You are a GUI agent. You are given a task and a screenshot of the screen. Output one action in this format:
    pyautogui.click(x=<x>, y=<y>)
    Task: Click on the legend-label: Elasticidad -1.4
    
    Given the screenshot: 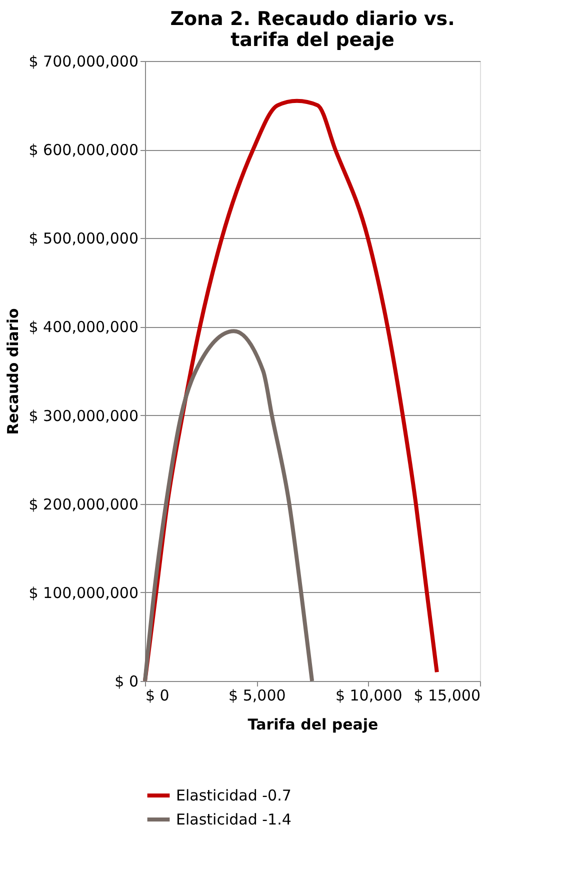 What is the action you would take?
    pyautogui.click(x=234, y=819)
    